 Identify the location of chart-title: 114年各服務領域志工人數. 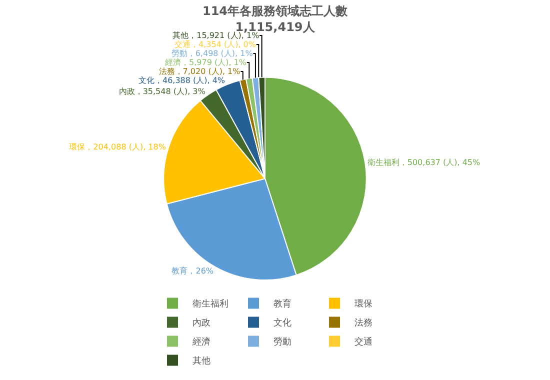
(275, 11).